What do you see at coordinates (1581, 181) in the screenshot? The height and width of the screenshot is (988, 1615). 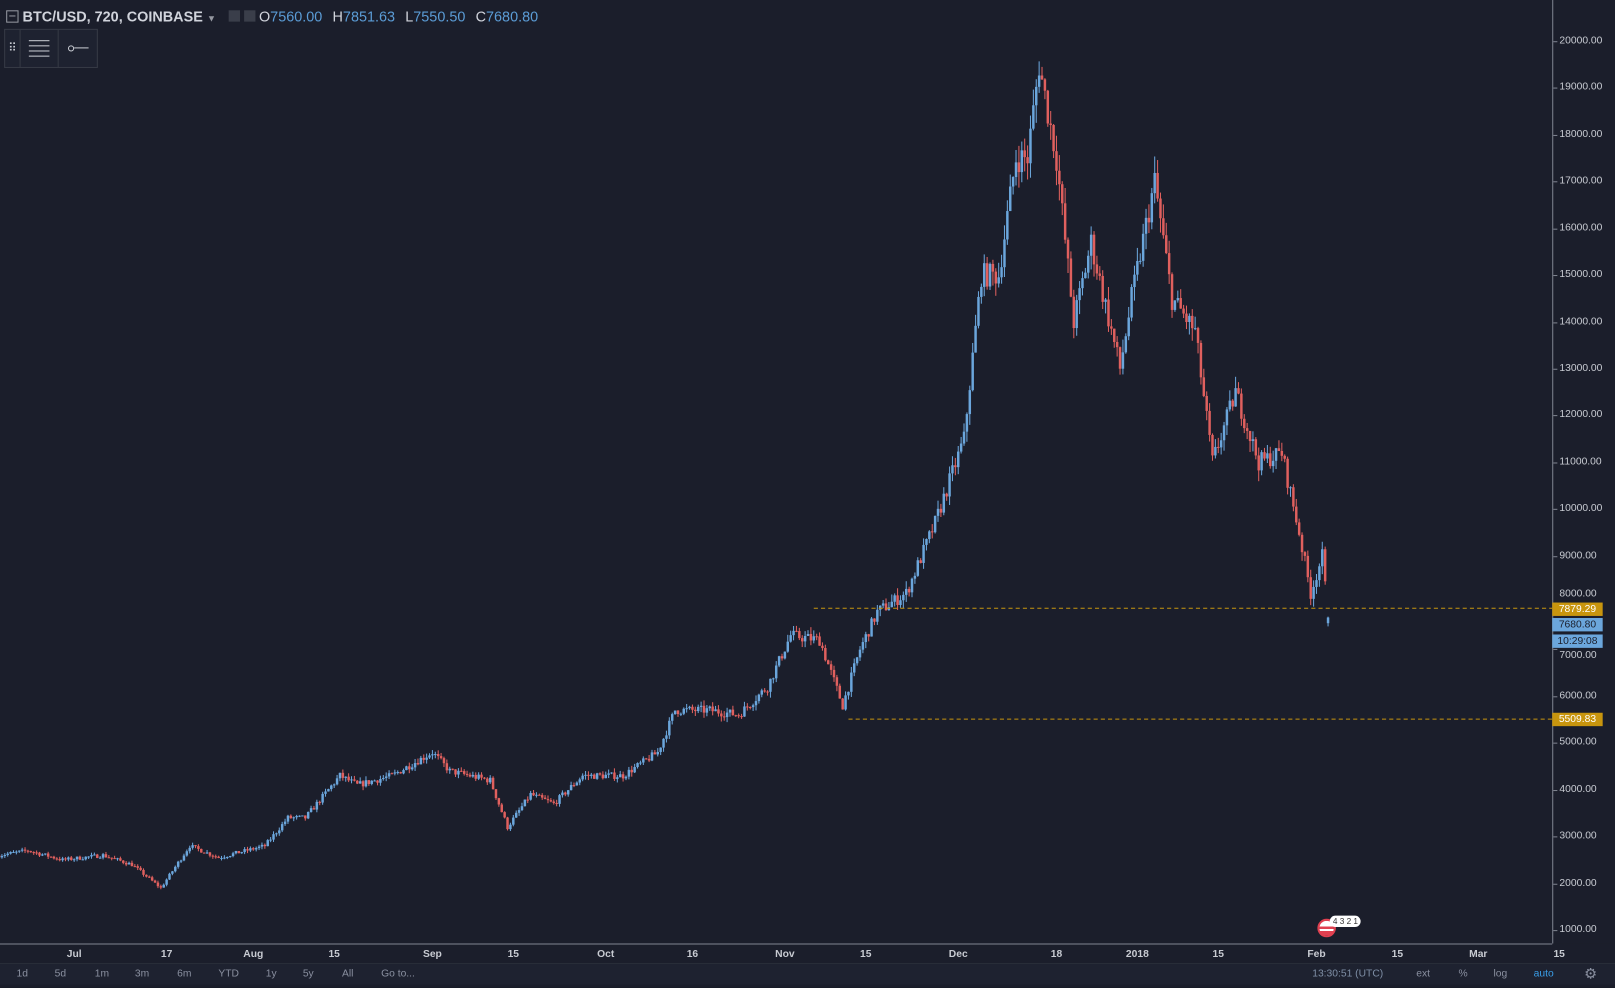 I see `price-label: 17000.00` at bounding box center [1581, 181].